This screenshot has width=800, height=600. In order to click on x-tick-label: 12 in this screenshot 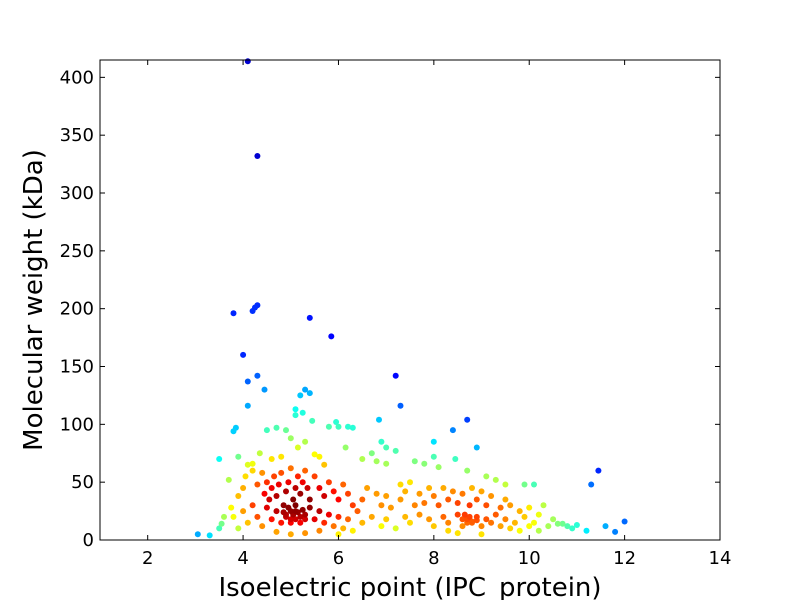, I will do `click(624, 558)`.